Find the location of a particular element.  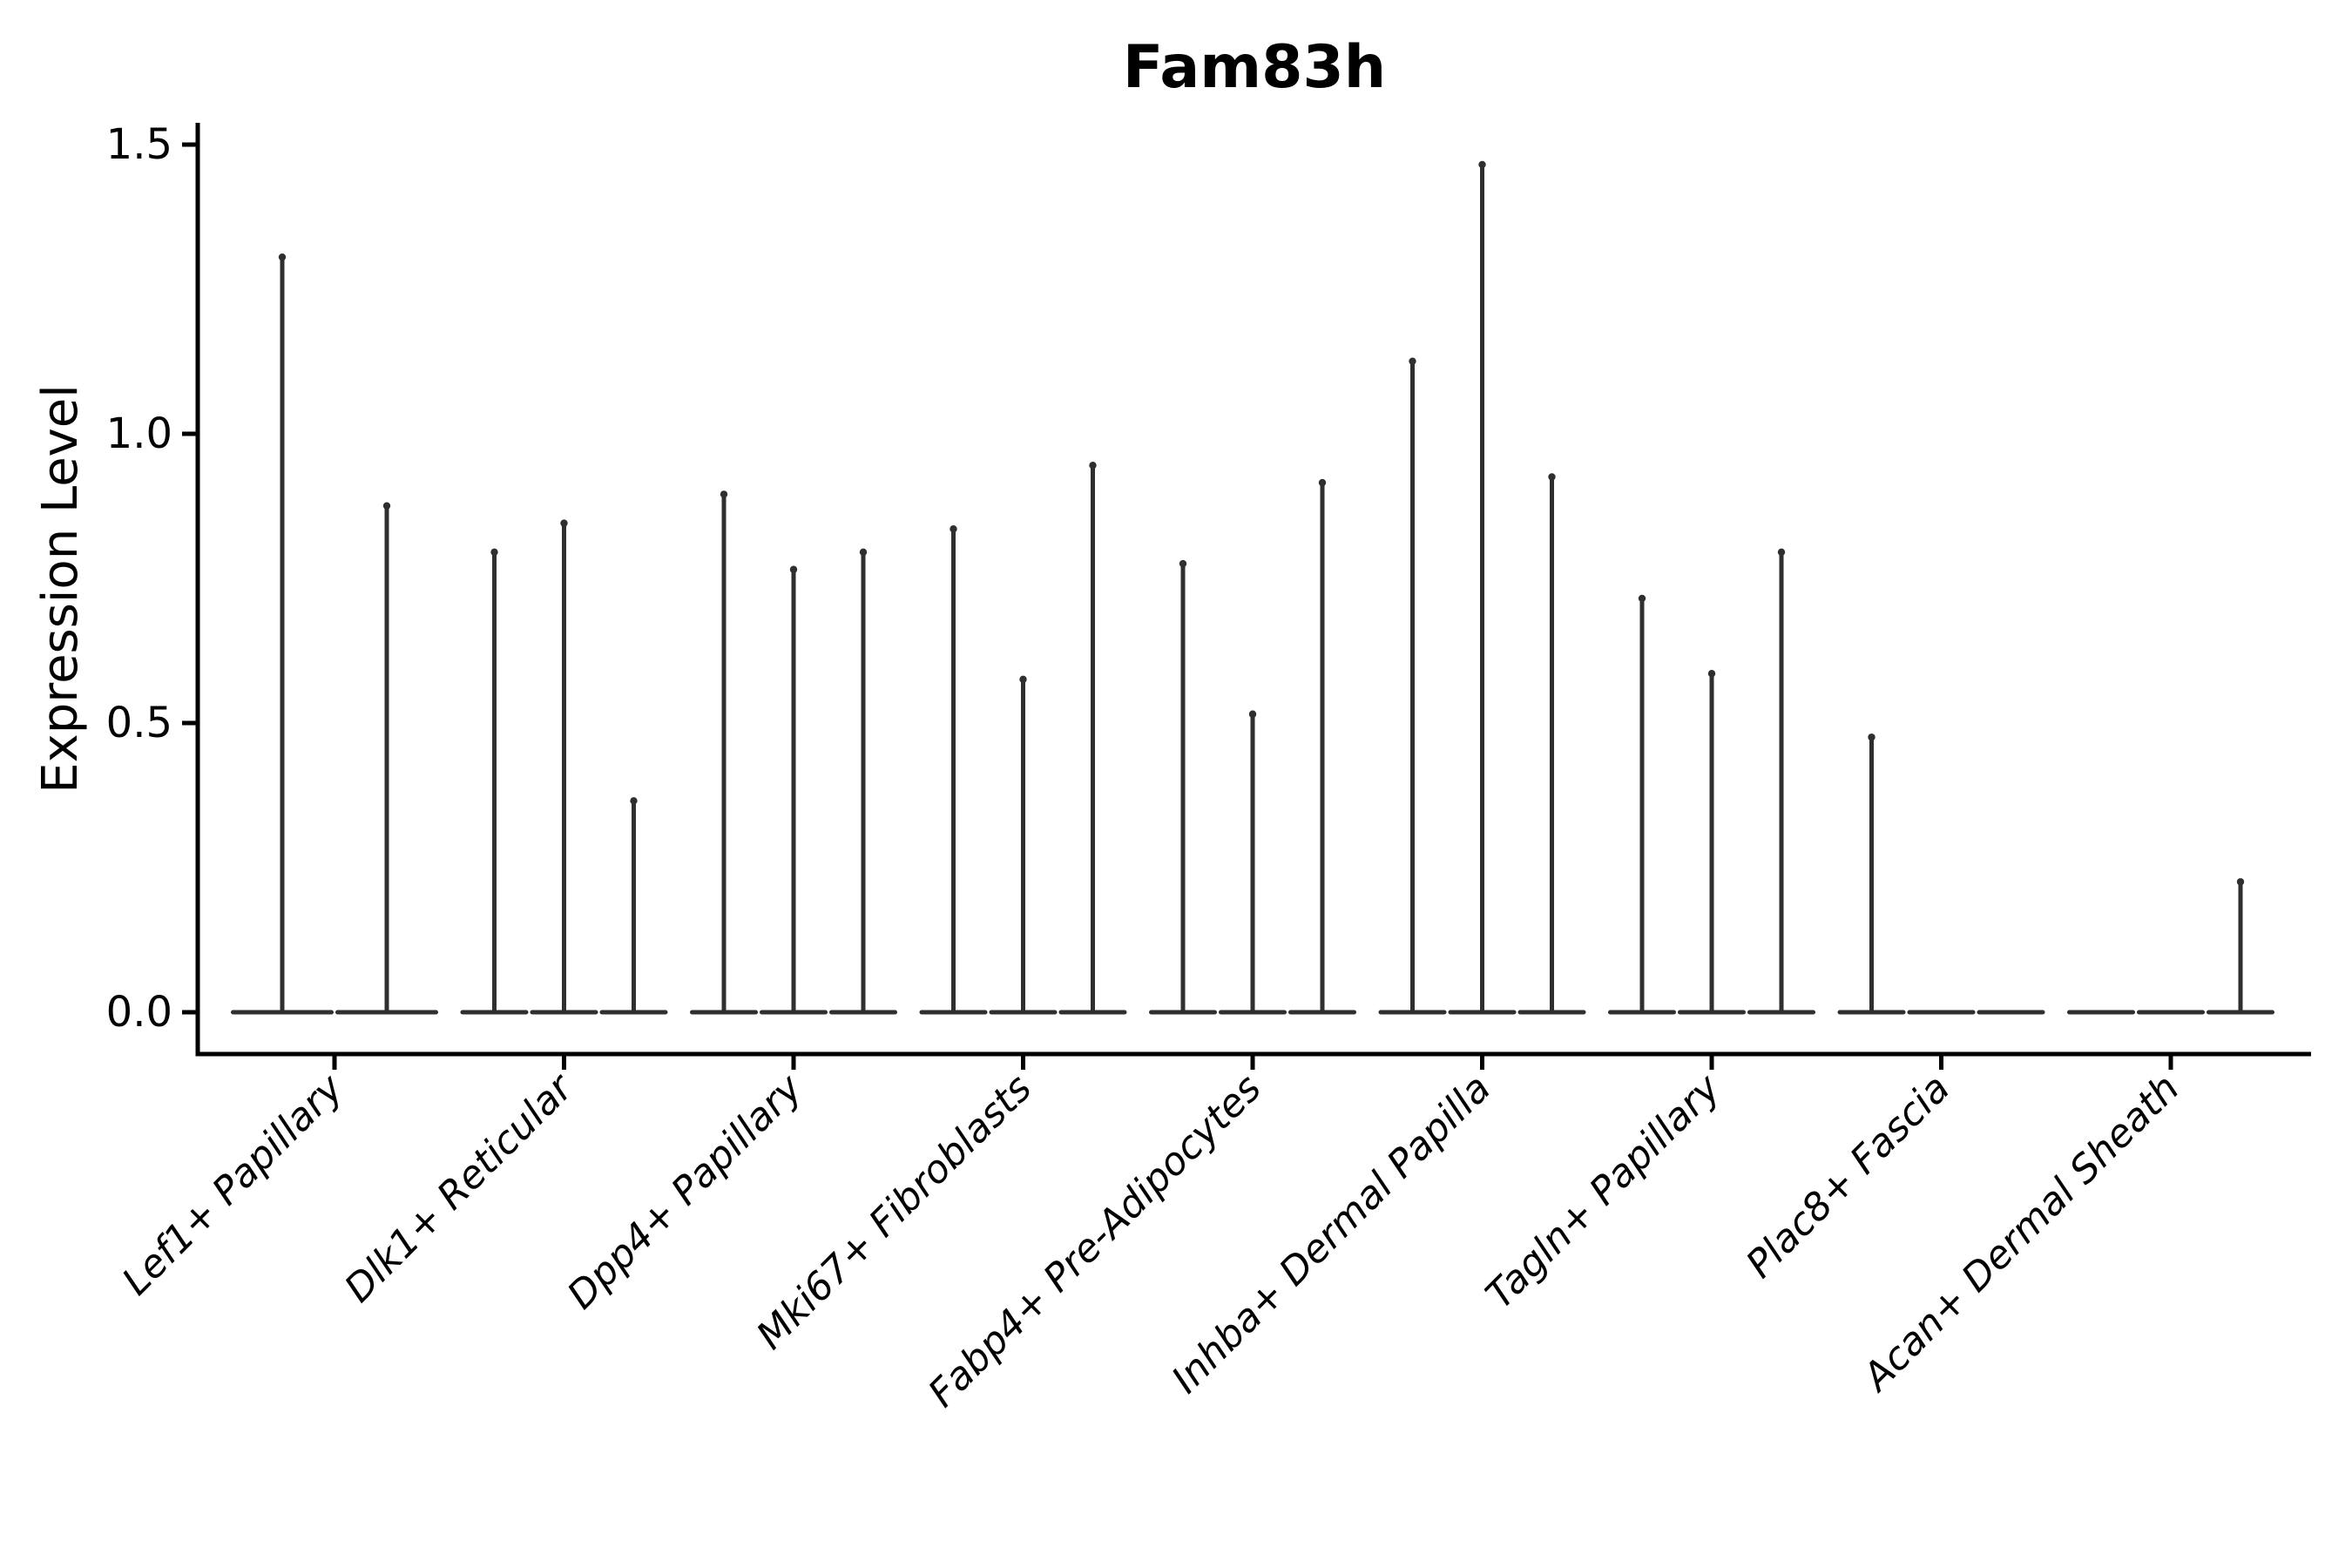

x-tick-label: Plac8+ Fascia is located at coordinates (1848, 1176).